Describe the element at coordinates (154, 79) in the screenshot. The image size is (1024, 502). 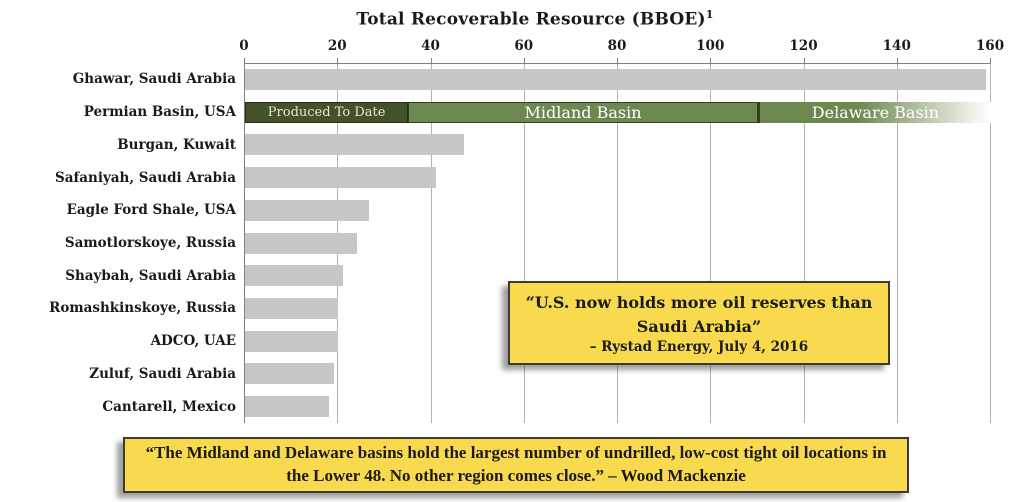
I see `category-label: Ghawar, Saudi Arabia` at that location.